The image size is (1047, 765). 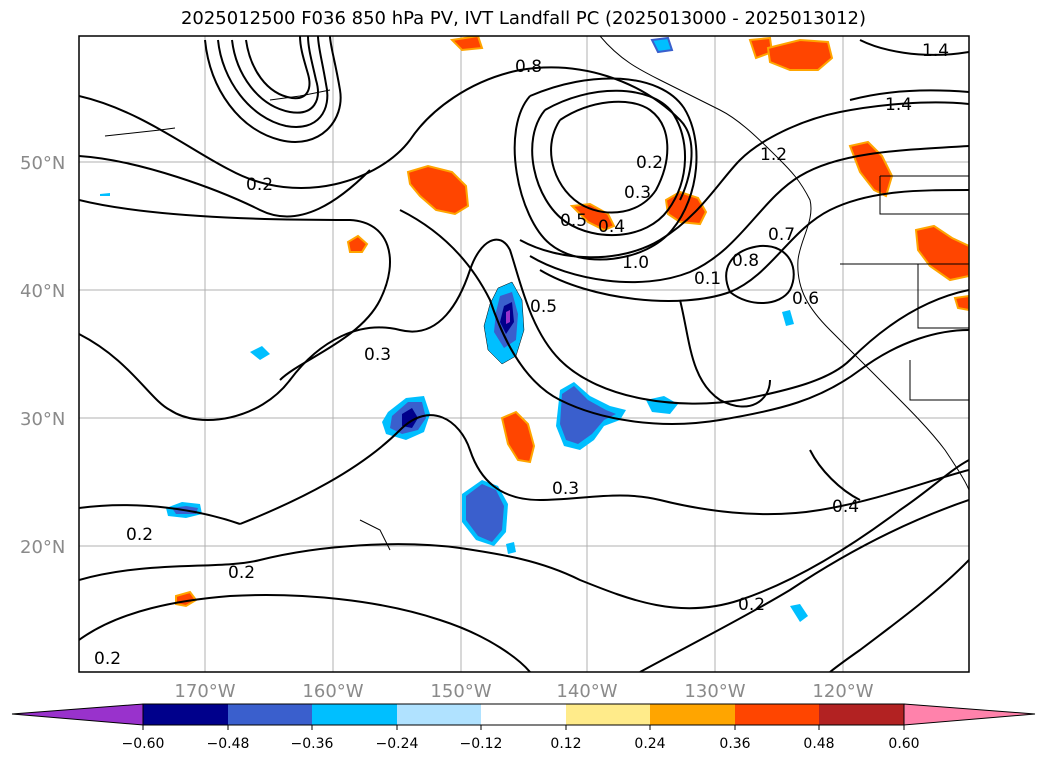 I want to click on lon-label: 160°W, so click(x=332, y=691).